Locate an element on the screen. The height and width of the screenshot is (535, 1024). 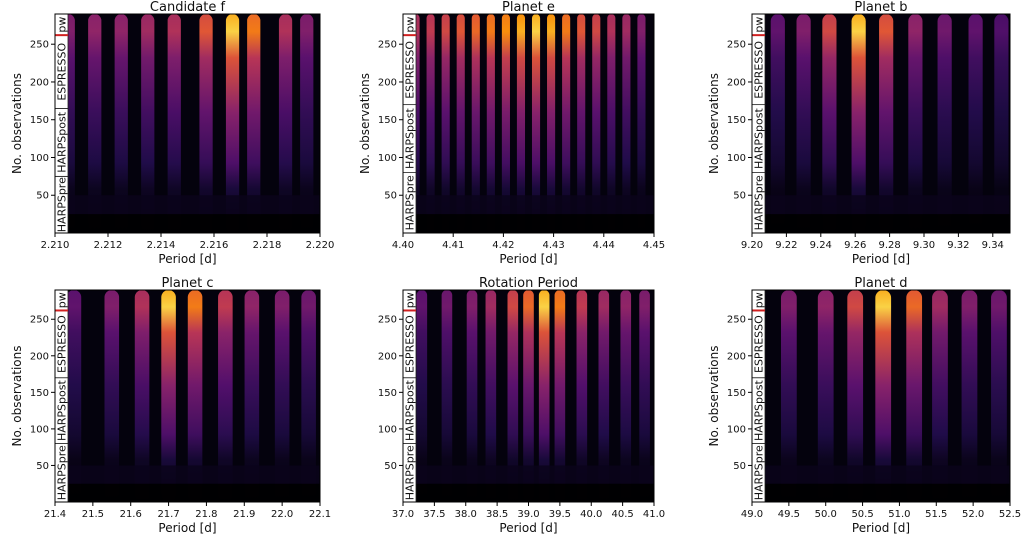
x-tick-label: 40.0 is located at coordinates (591, 514).